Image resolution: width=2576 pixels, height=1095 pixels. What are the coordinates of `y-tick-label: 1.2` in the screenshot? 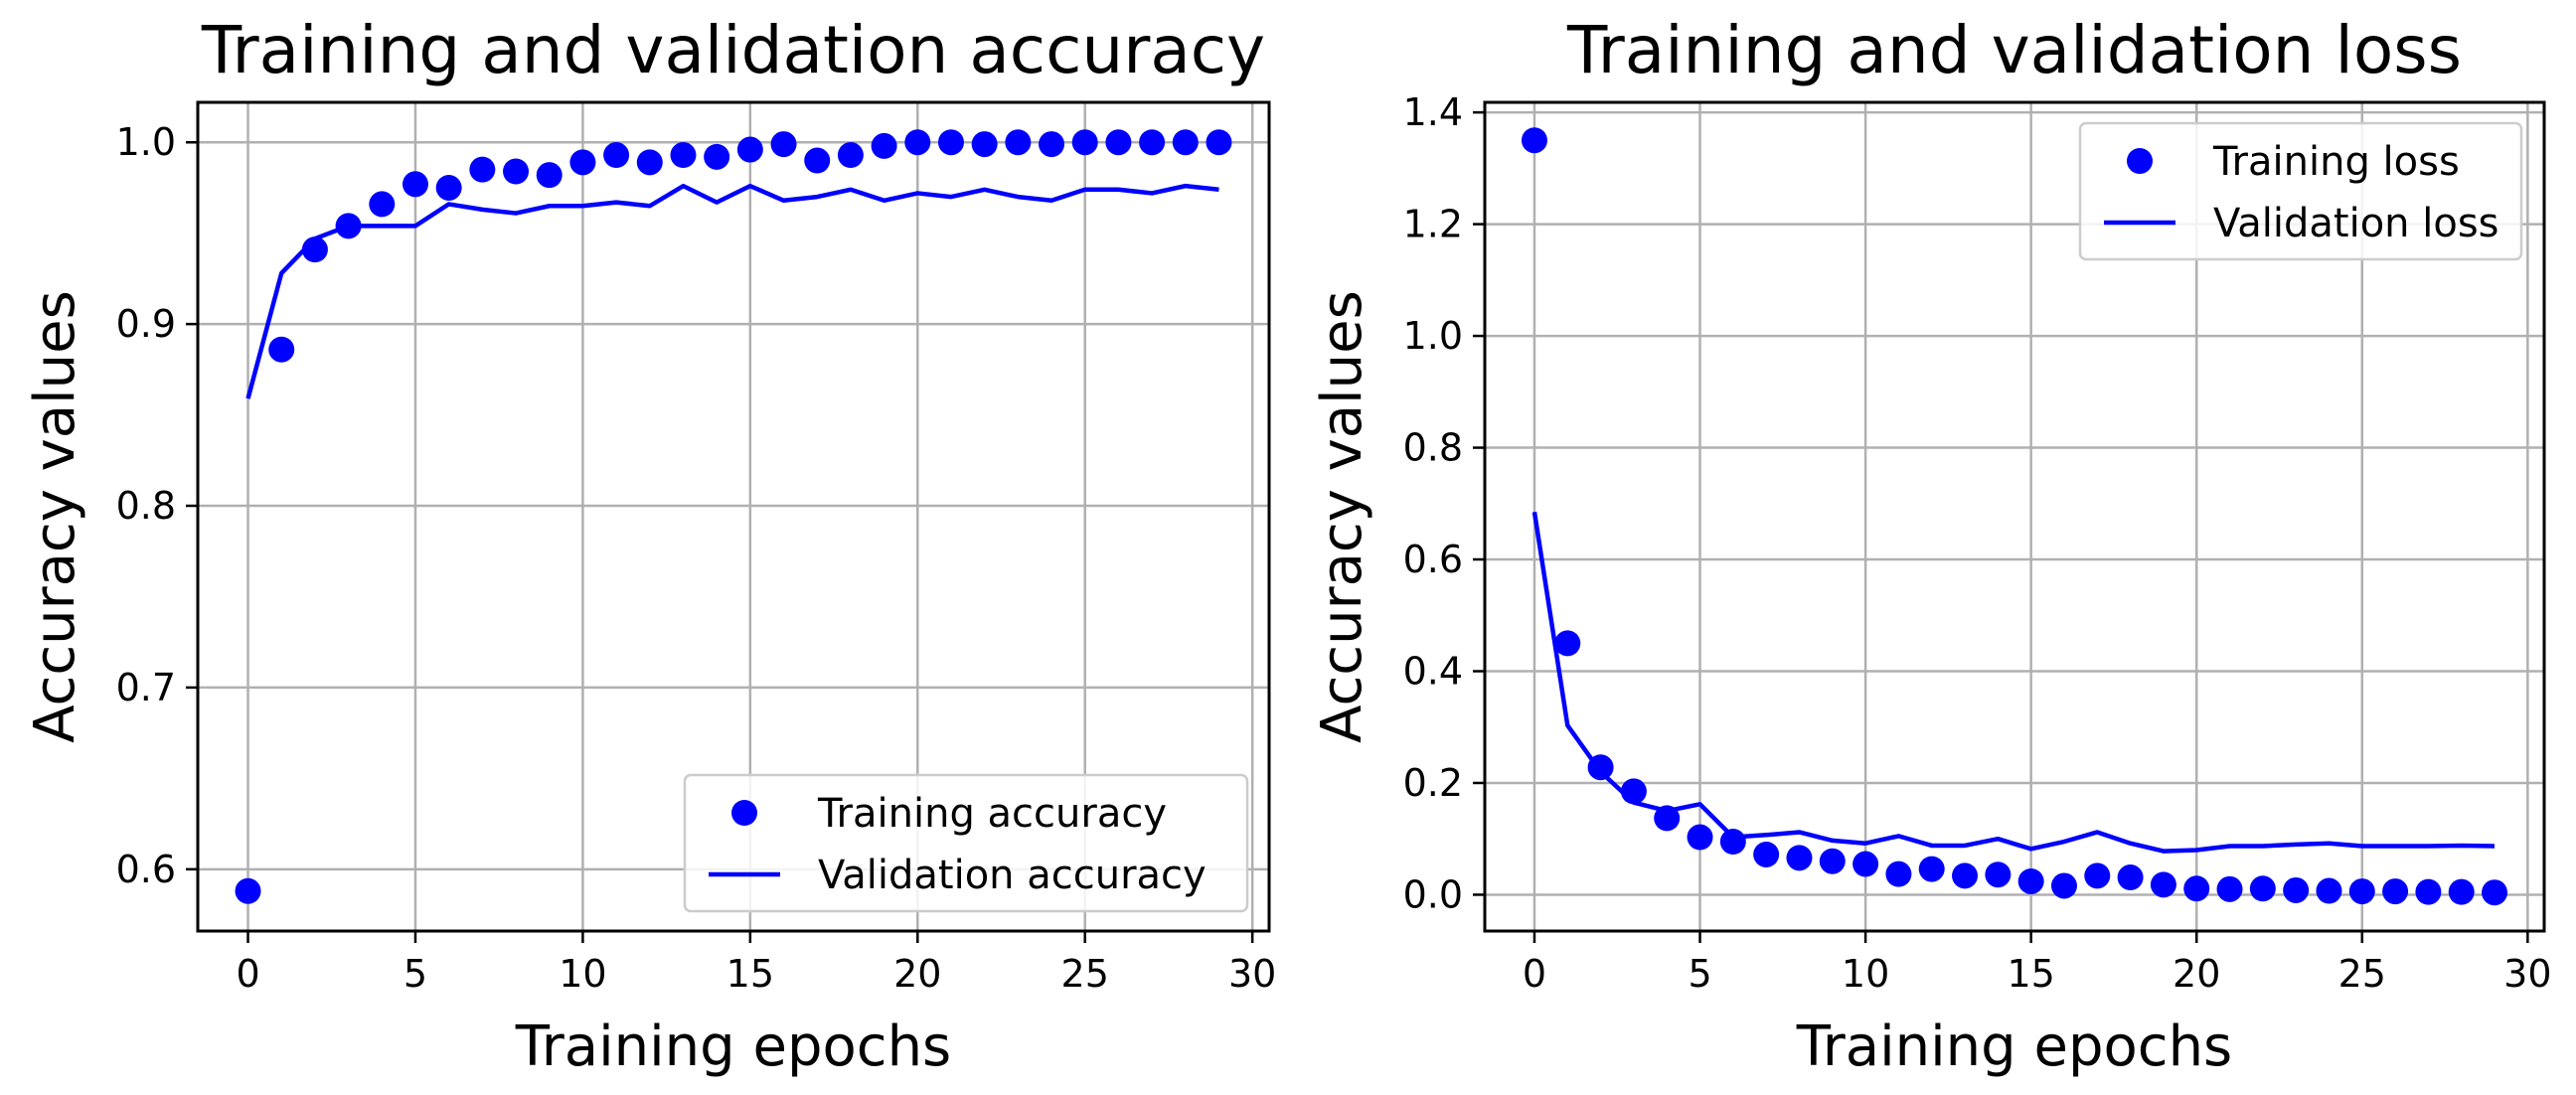 It's located at (1433, 224).